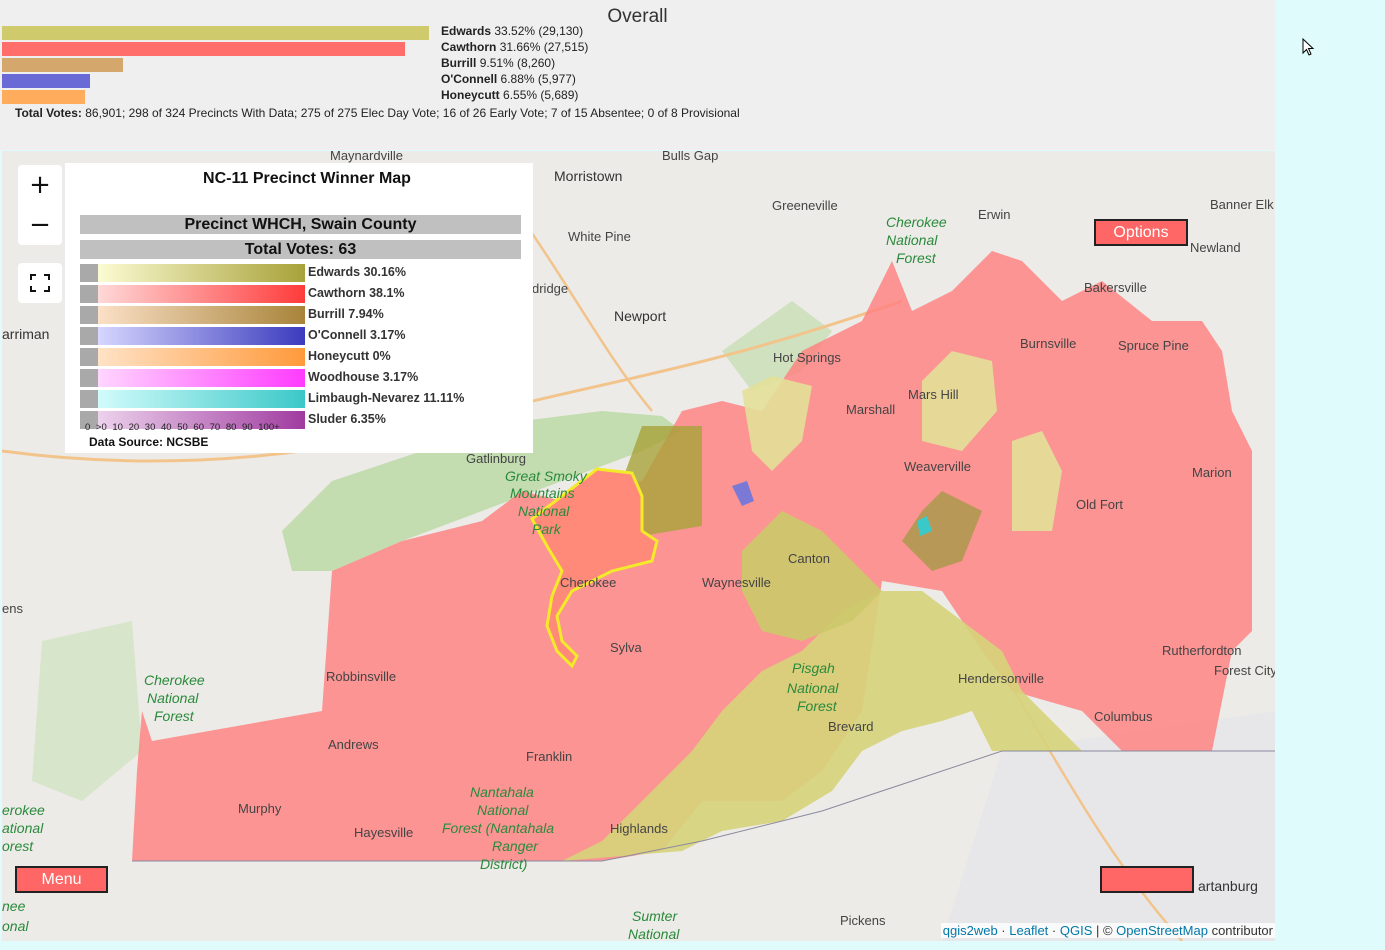  I want to click on edwards-precincts-south, so click(822, 726).